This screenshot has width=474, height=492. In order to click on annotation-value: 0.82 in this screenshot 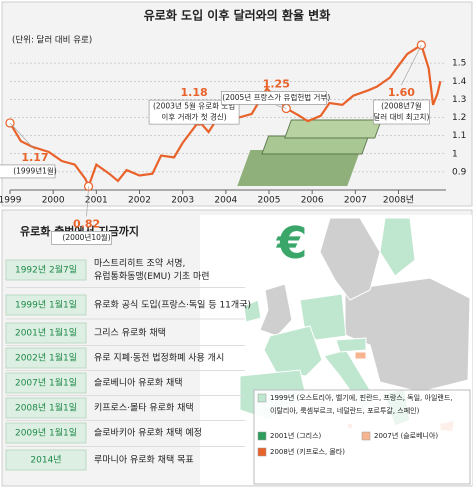, I will do `click(86, 223)`.